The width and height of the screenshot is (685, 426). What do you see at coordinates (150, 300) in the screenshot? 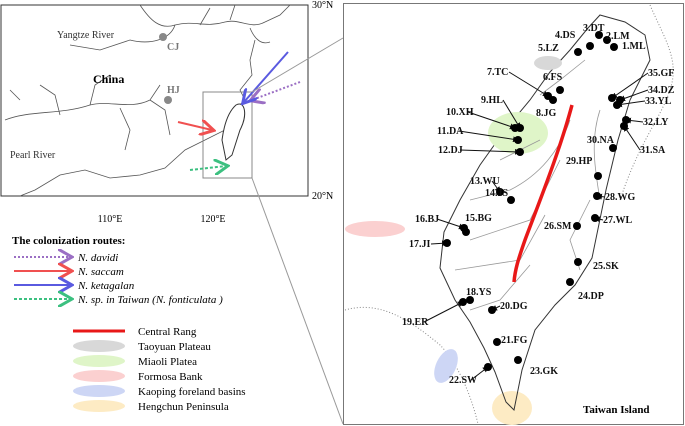
I see `legend-label: N. sp. in Taiwan (N. fonticulata )` at bounding box center [150, 300].